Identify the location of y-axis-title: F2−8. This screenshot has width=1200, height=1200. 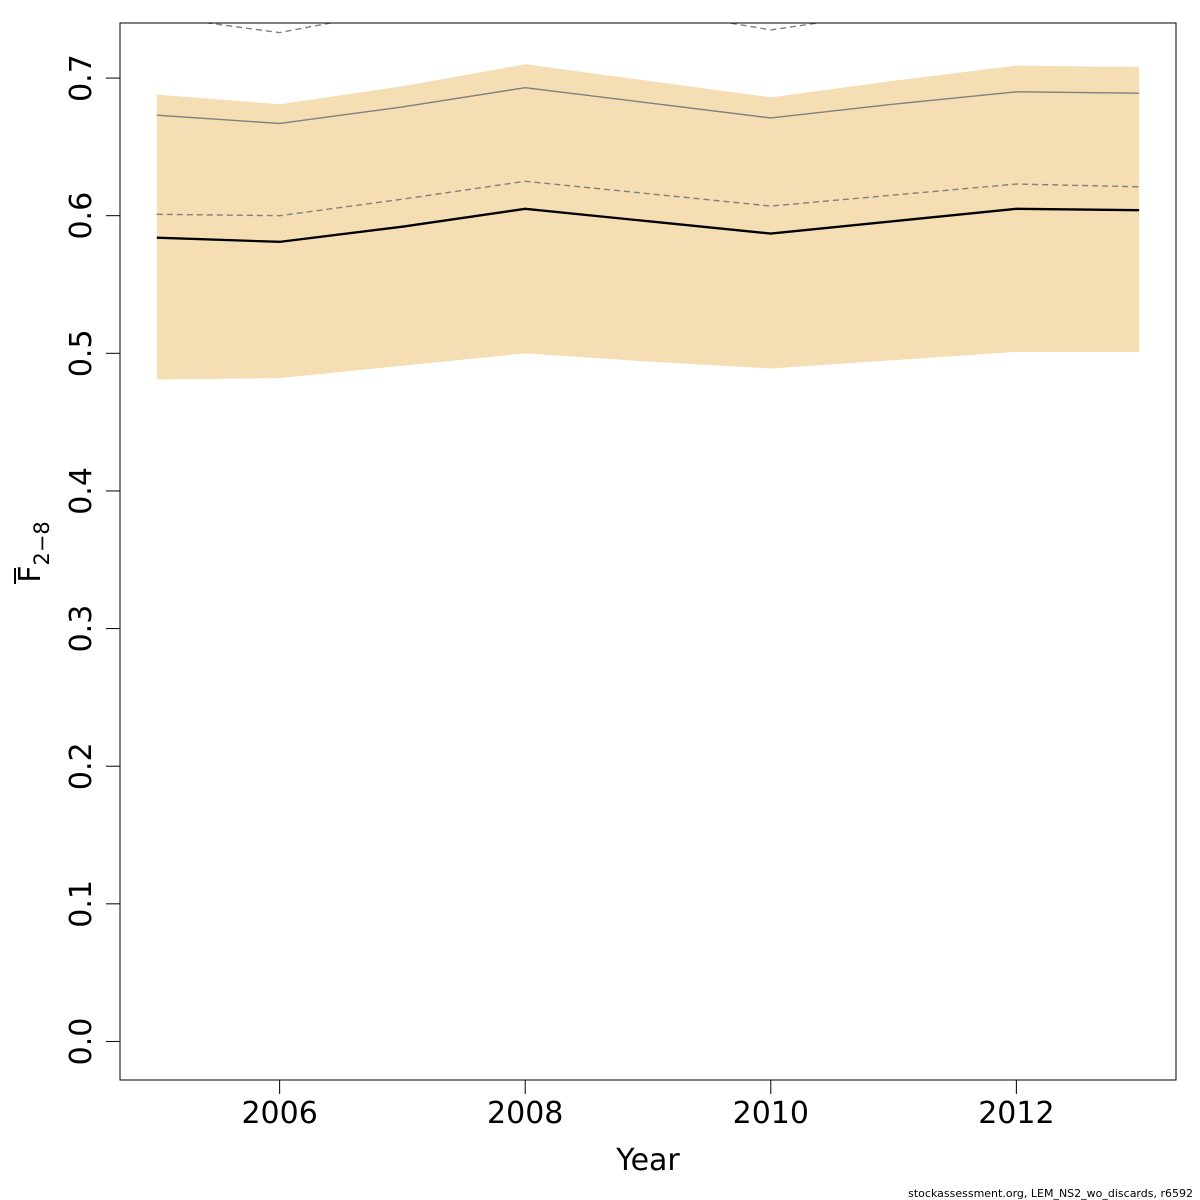
(33, 552).